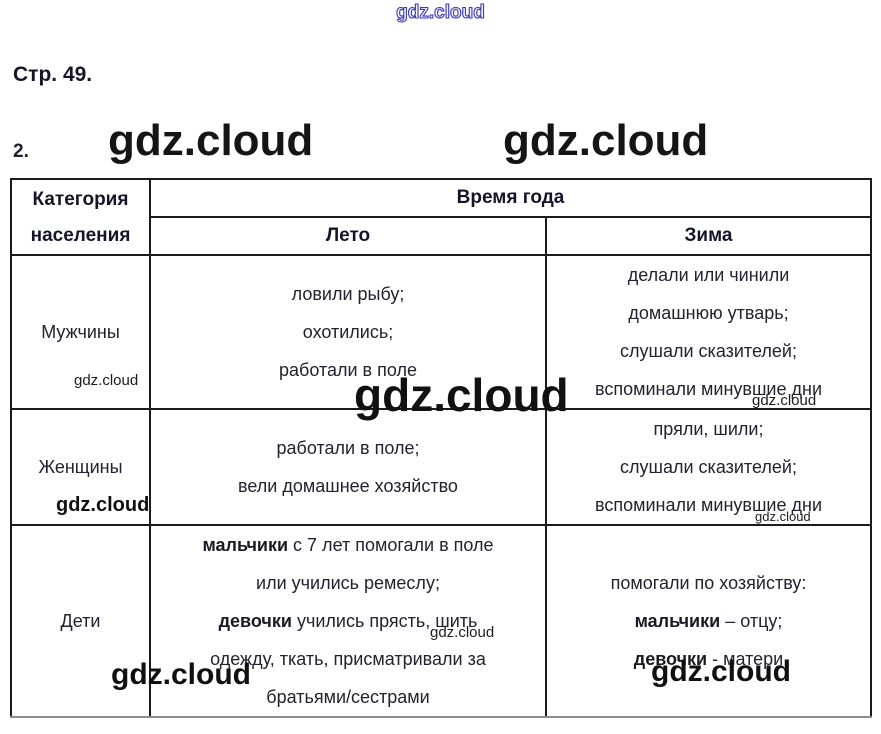  I want to click on cell-line: работали в поле;, so click(348, 448).